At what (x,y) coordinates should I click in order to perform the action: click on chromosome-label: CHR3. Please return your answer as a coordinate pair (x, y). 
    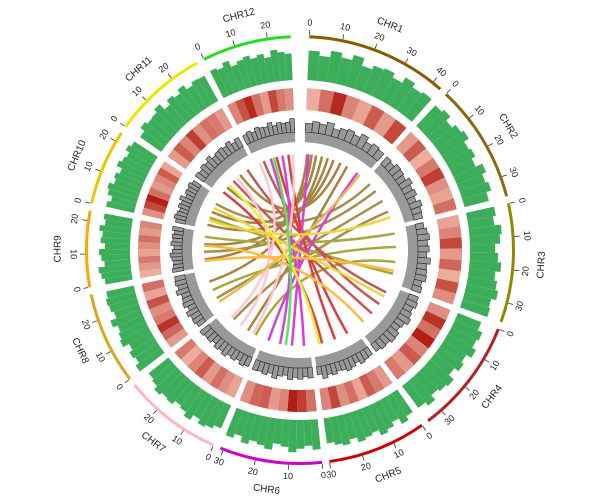
    Looking at the image, I should click on (541, 265).